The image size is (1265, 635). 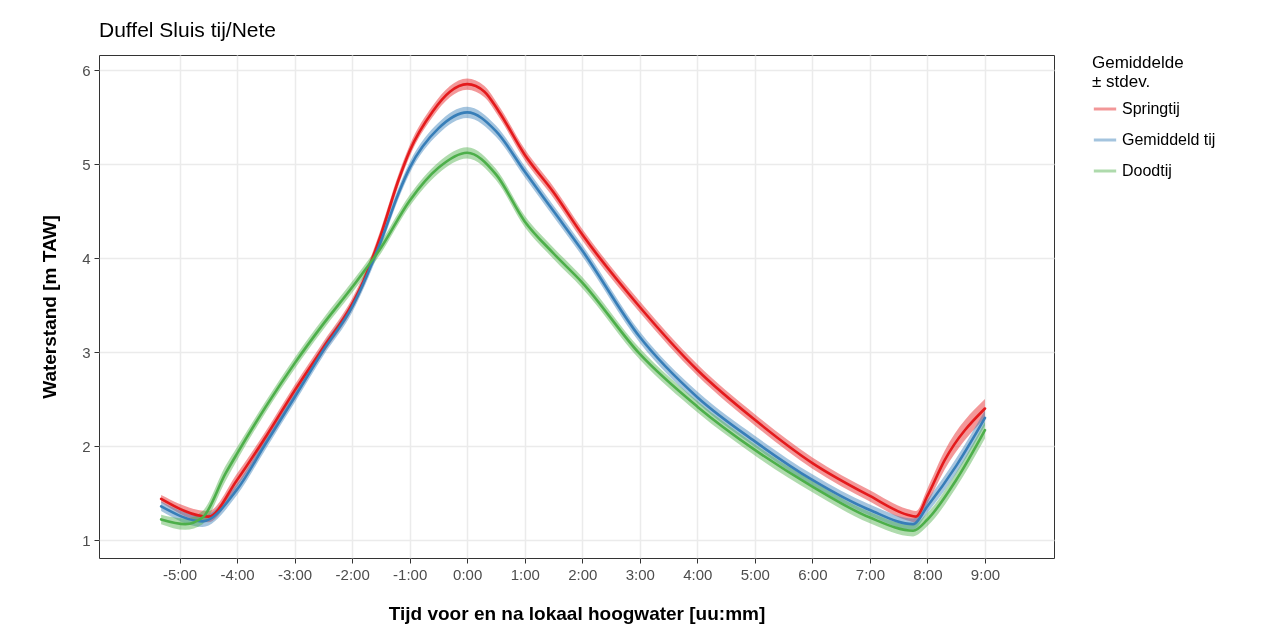 What do you see at coordinates (352, 574) in the screenshot?
I see `x-tick-label: -2:00` at bounding box center [352, 574].